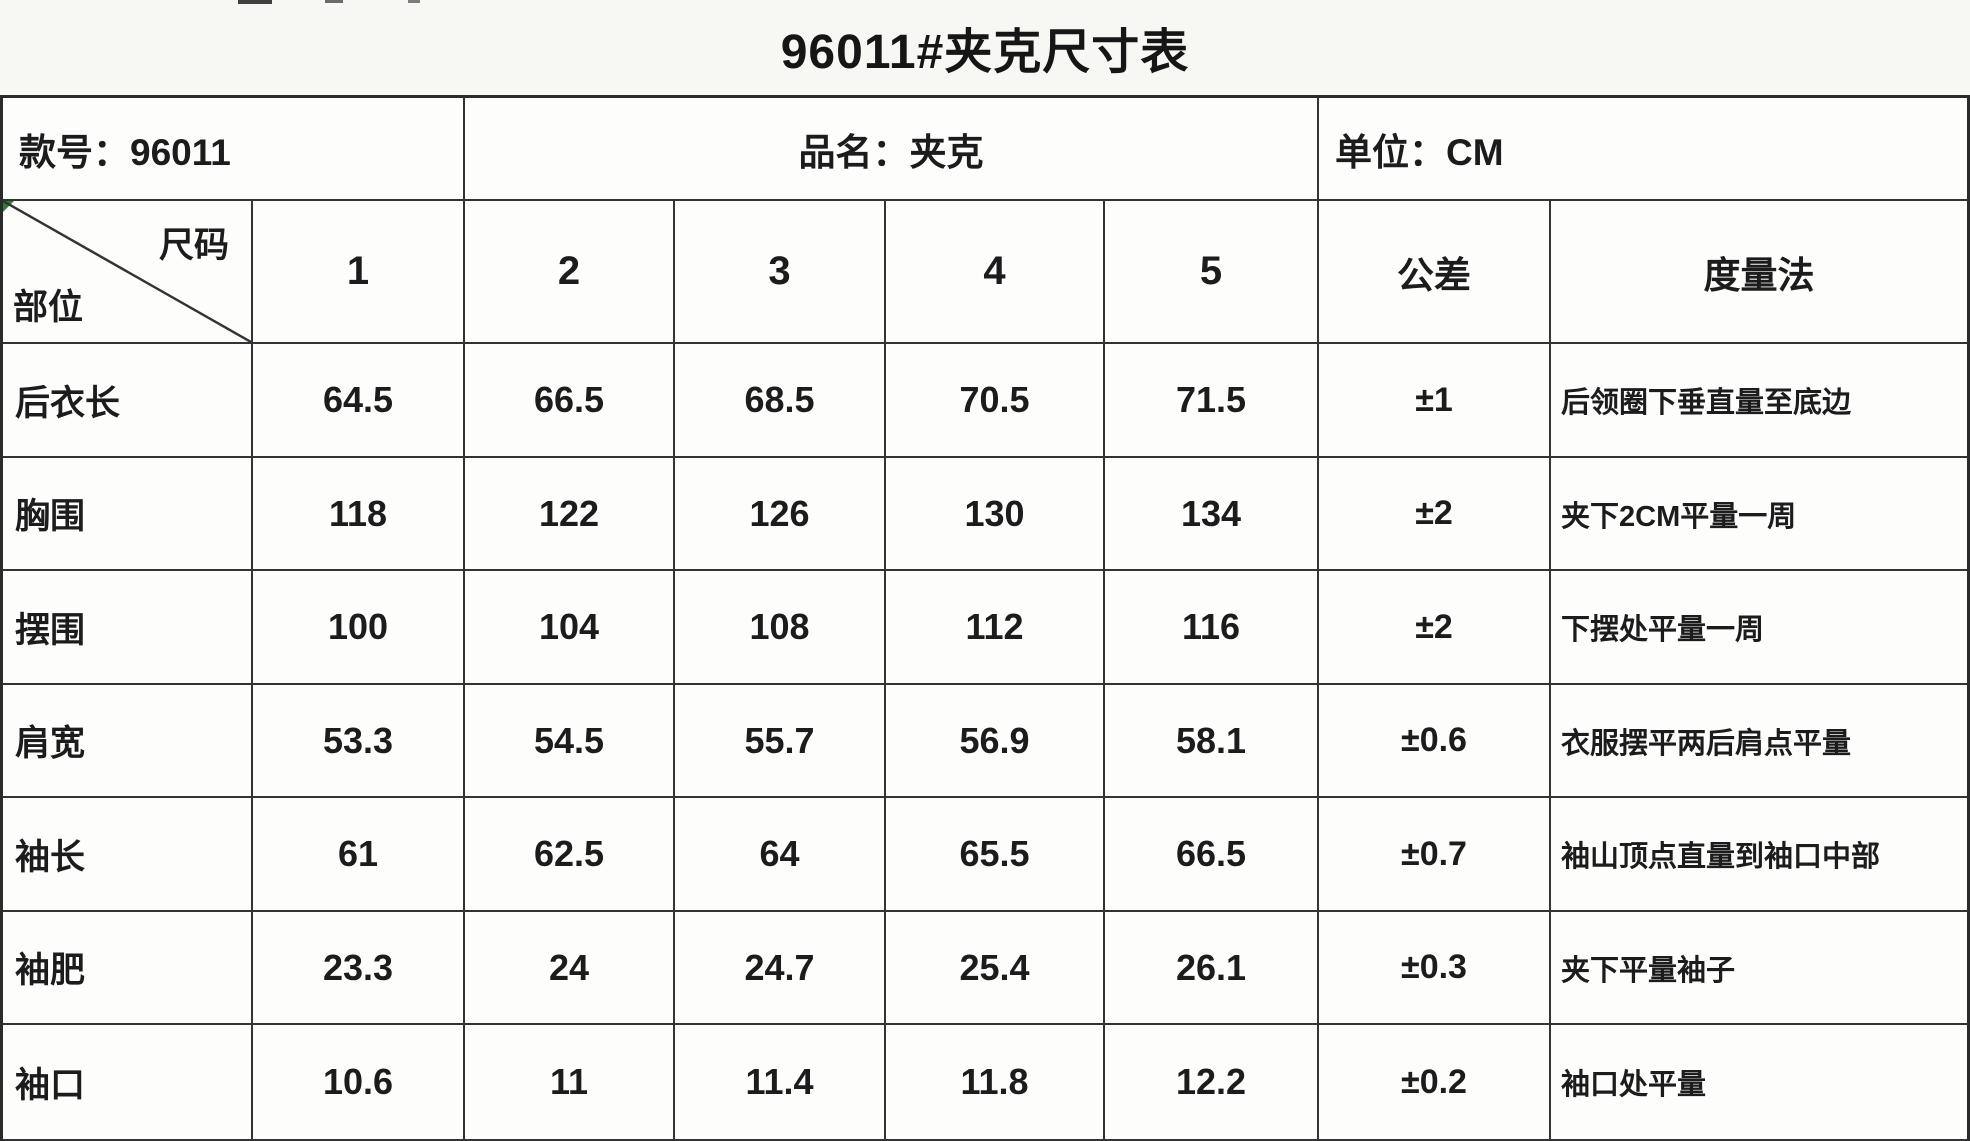  What do you see at coordinates (570, 741) in the screenshot?
I see `size-value: 54.5` at bounding box center [570, 741].